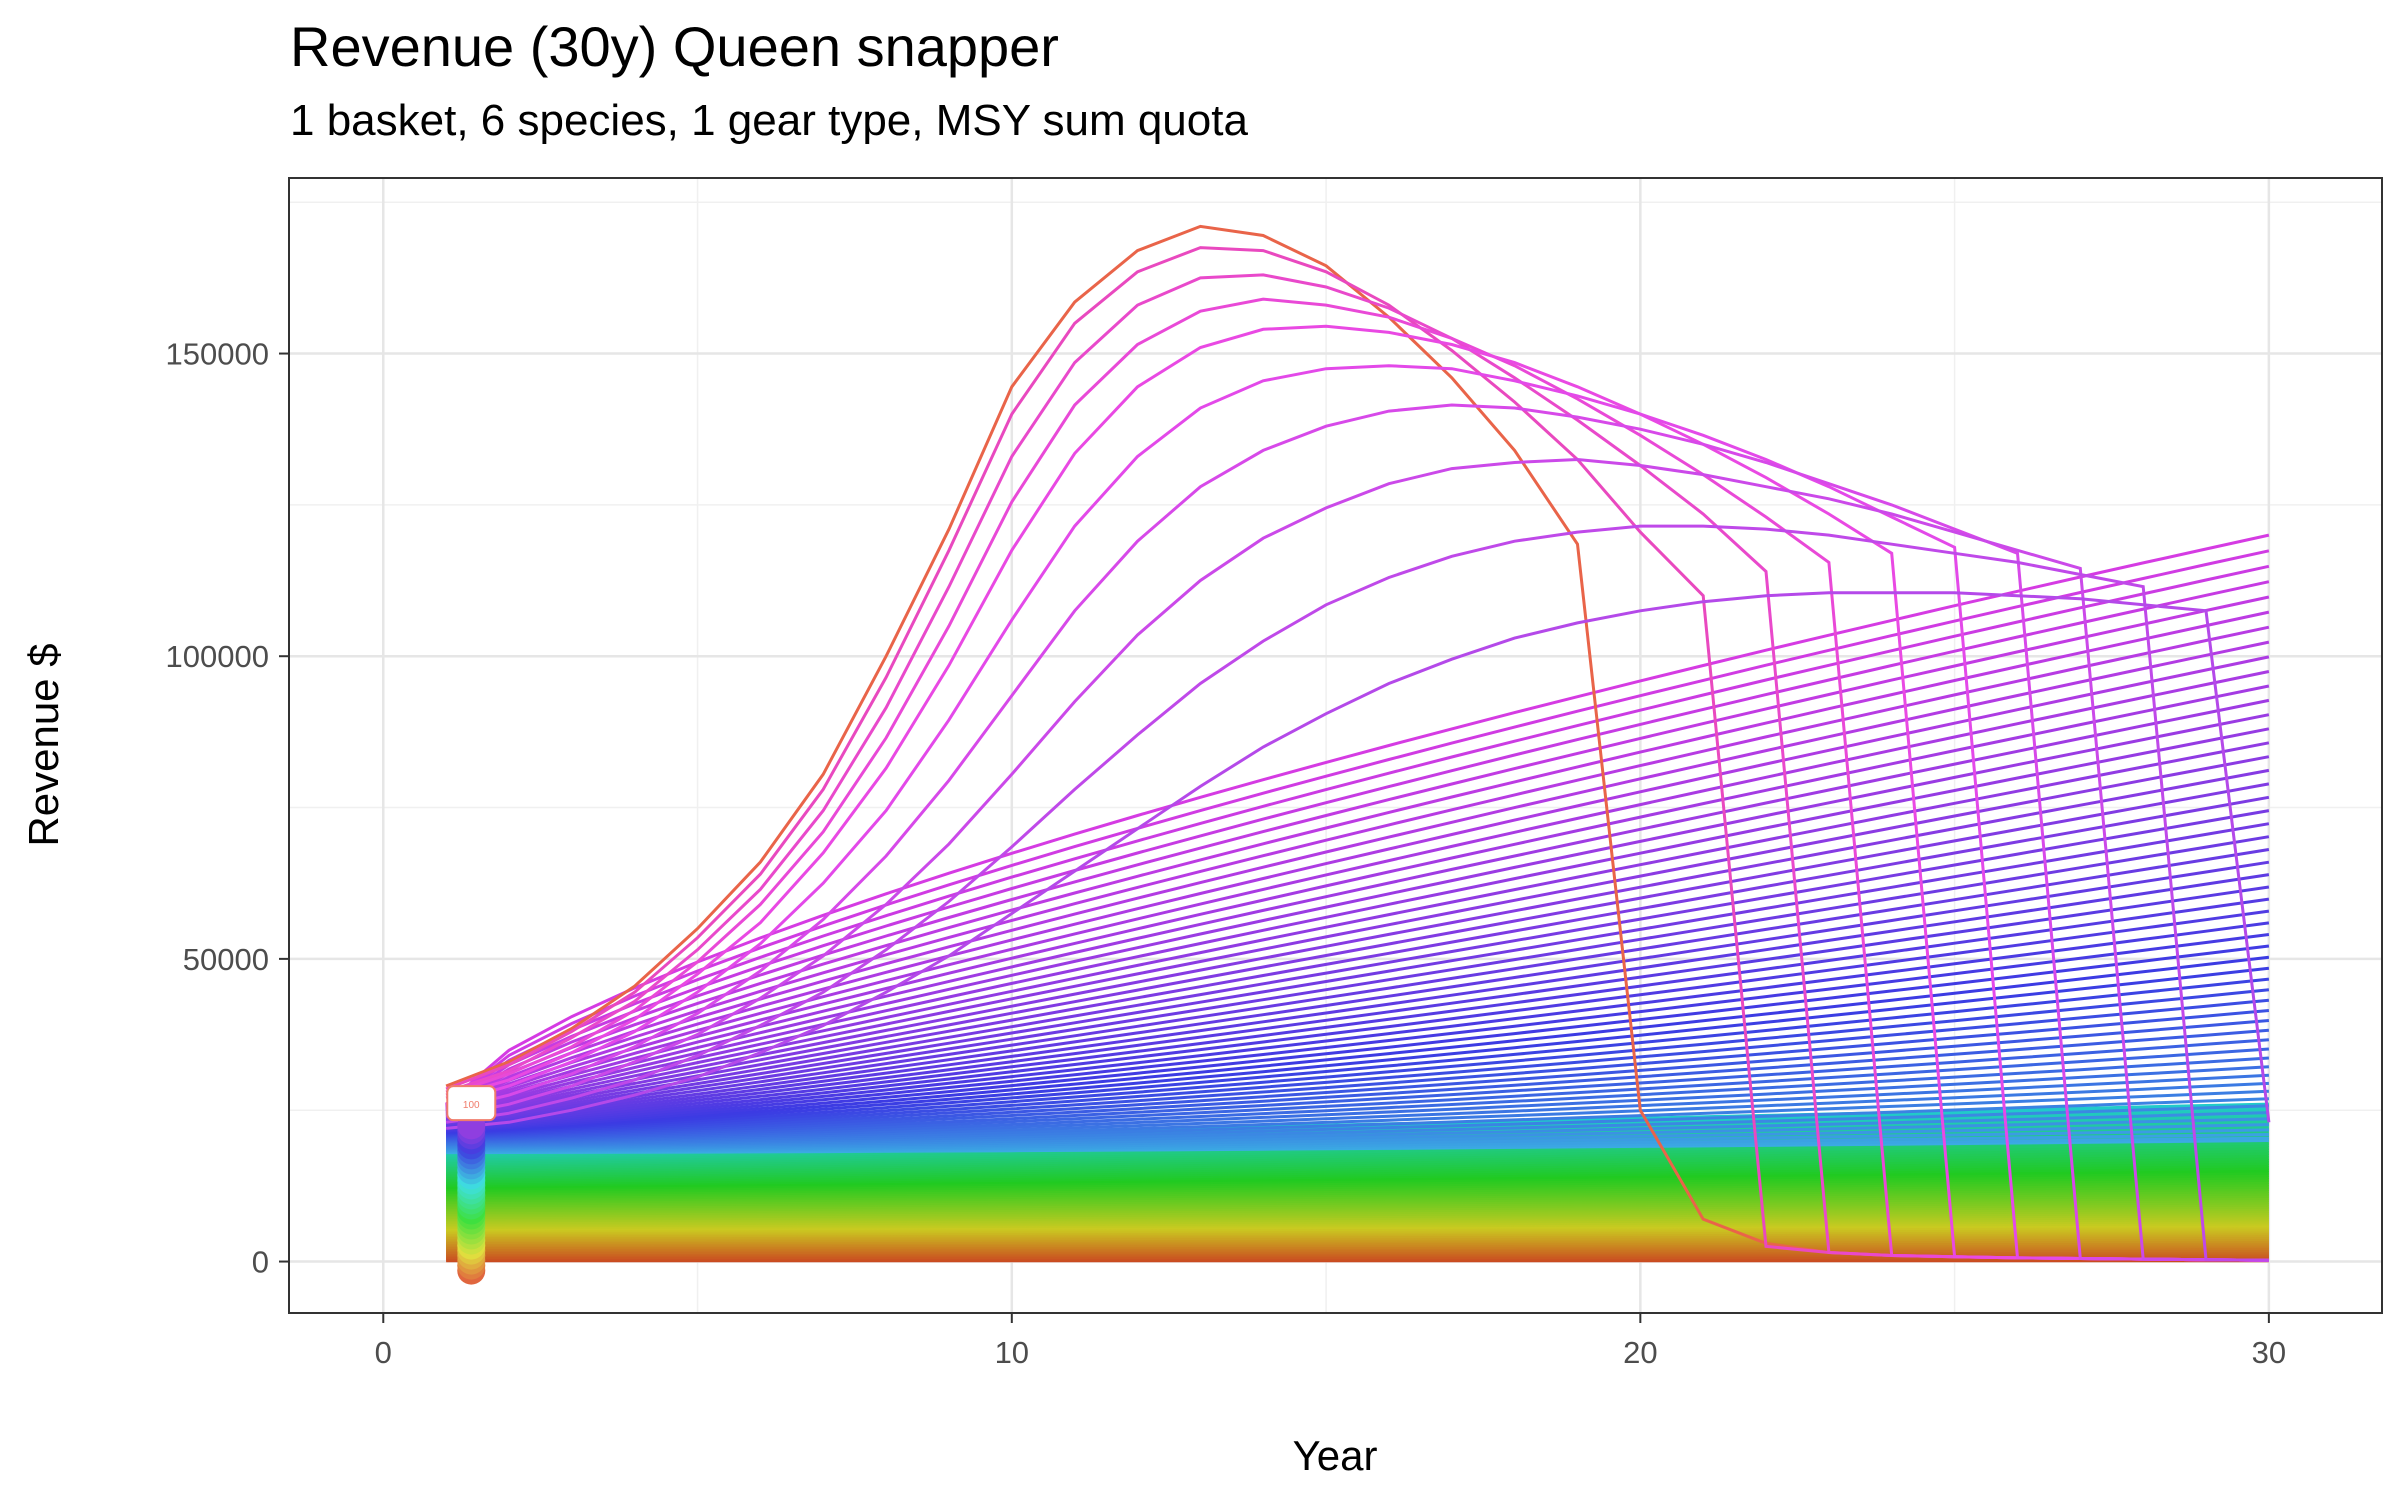  What do you see at coordinates (43, 744) in the screenshot?
I see `y-axis-title: Revenue $` at bounding box center [43, 744].